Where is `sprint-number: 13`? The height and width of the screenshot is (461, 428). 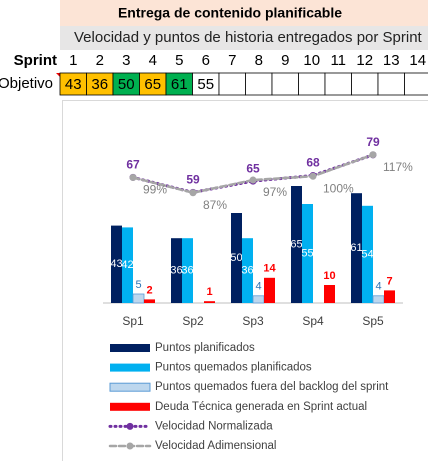
sprint-number: 13 is located at coordinates (391, 60).